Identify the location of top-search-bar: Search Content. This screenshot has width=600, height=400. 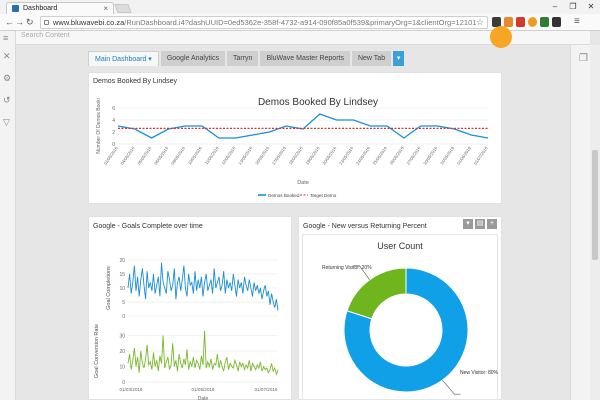
(303, 38).